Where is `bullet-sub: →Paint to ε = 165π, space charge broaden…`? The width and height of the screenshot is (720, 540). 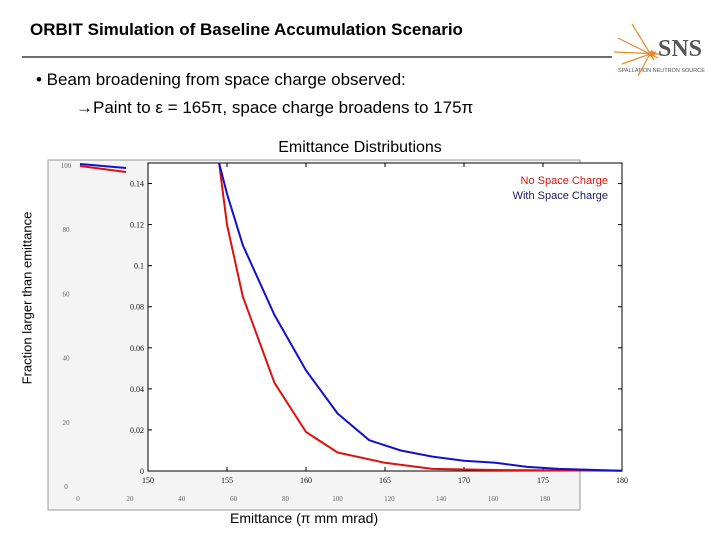 bullet-sub: →Paint to ε = 165π, space charge broaden… is located at coordinates (275, 107).